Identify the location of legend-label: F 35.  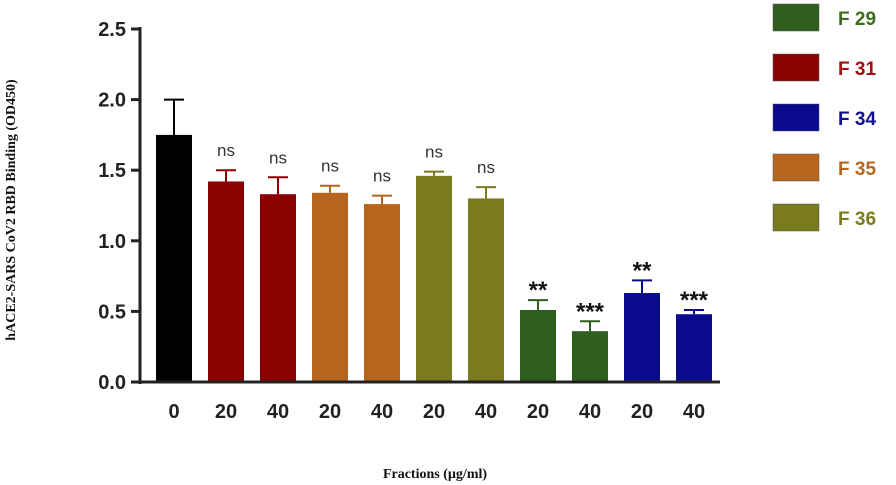
(857, 169).